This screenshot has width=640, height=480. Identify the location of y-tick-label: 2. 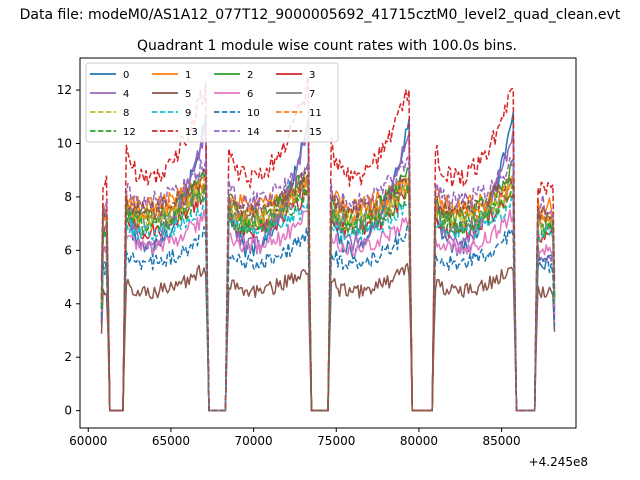
(68, 357).